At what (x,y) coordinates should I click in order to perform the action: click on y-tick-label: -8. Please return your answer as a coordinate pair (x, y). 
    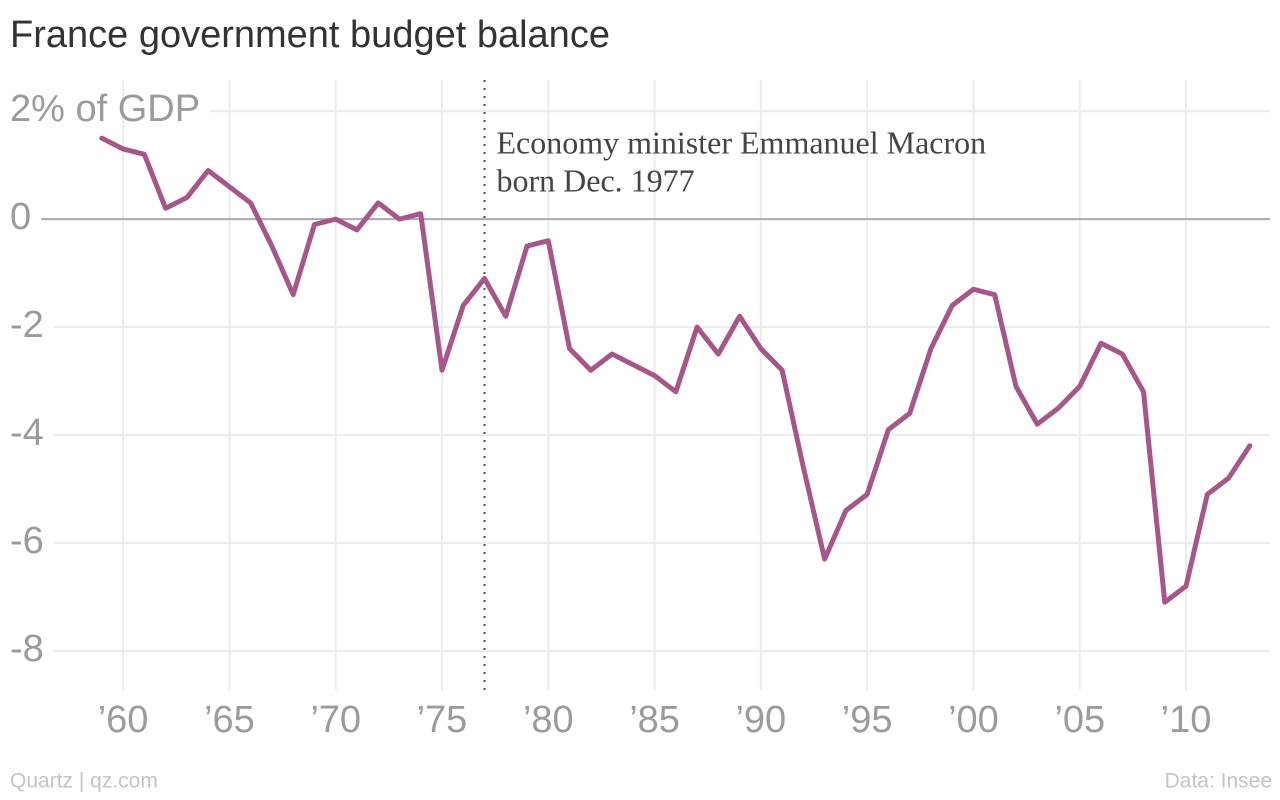
    Looking at the image, I should click on (27, 649).